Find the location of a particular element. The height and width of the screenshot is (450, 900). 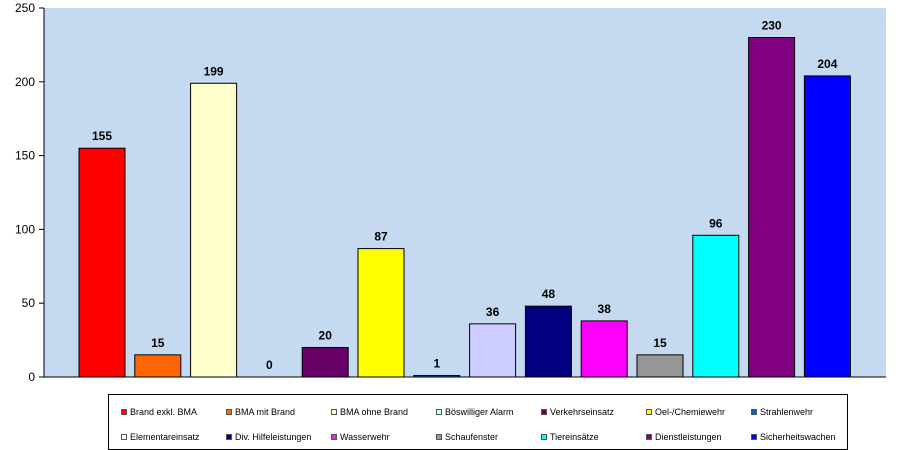

legend-item: BMA ohne Brand is located at coordinates (369, 412).